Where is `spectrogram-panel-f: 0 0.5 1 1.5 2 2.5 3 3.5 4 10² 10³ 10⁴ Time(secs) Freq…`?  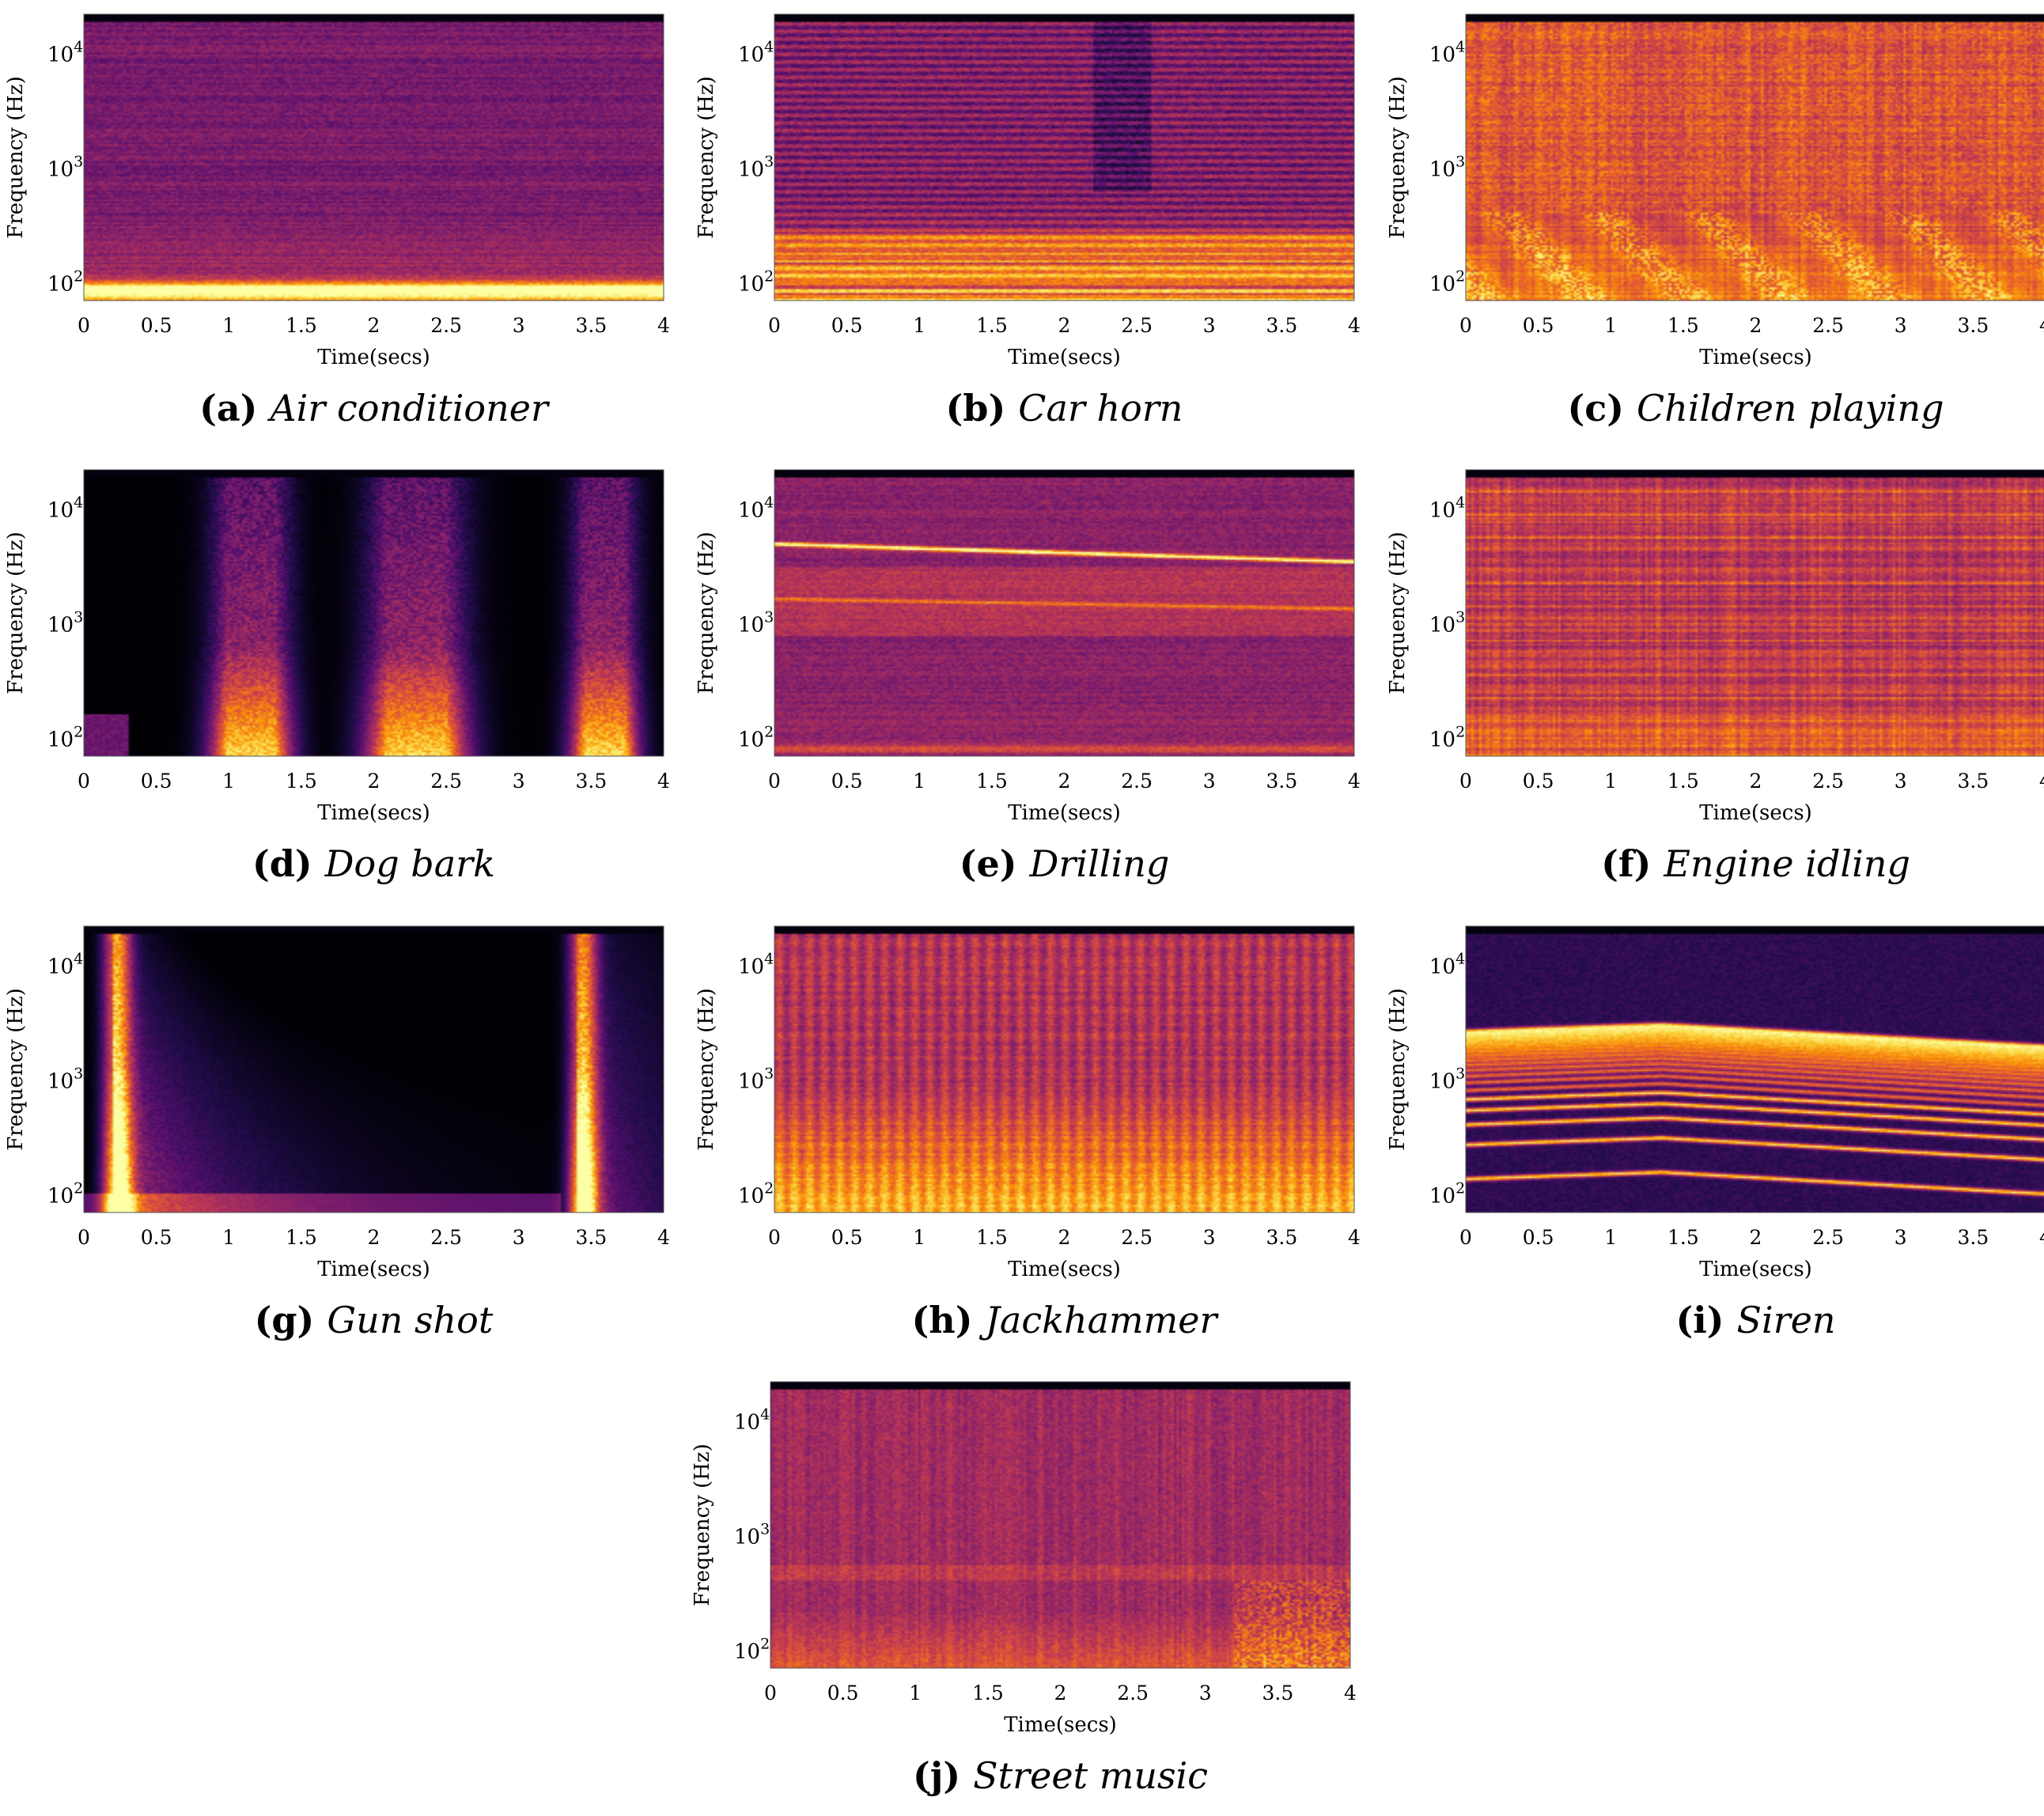
spectrogram-panel-f: 0 0.5 1 1.5 2 2.5 3 3.5 4 10² 10³ 10⁴ Time(secs) Freq… is located at coordinates (1715, 677).